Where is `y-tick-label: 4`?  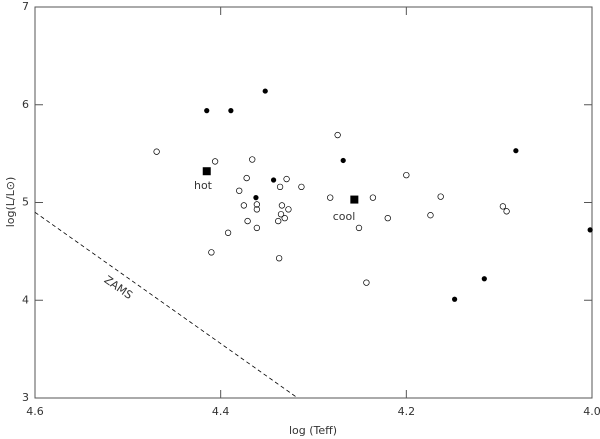 y-tick-label: 4 is located at coordinates (25, 299).